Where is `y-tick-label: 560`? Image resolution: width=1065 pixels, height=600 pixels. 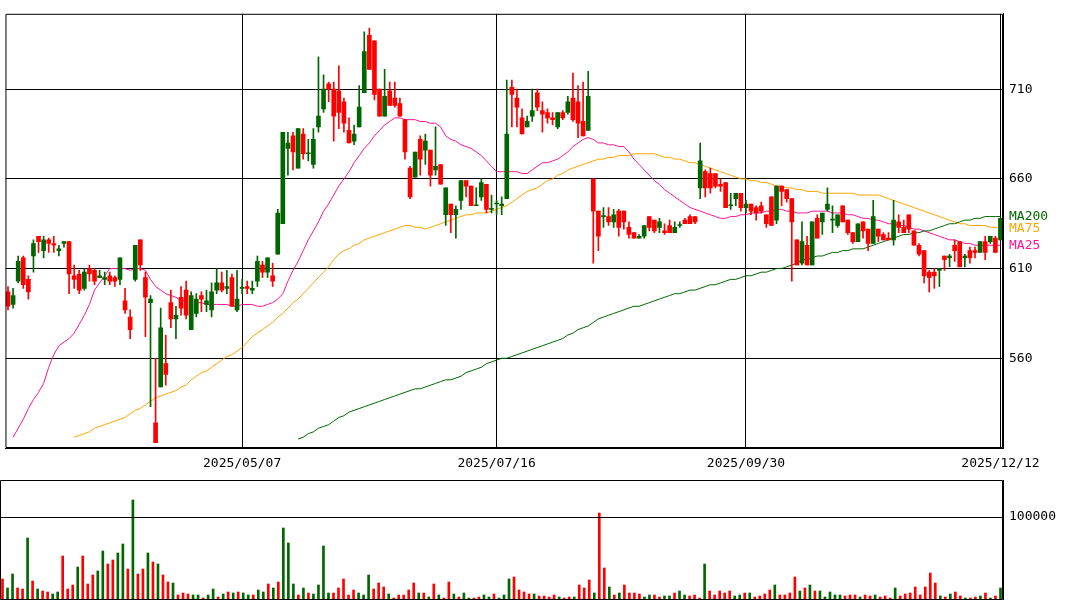
y-tick-label: 560 is located at coordinates (1021, 357).